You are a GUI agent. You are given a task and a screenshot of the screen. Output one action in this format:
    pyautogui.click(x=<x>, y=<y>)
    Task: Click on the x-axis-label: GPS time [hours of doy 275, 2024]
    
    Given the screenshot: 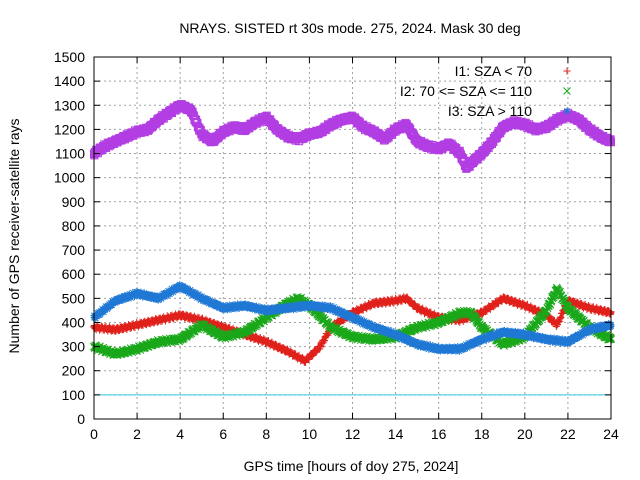 What is the action you would take?
    pyautogui.click(x=351, y=466)
    